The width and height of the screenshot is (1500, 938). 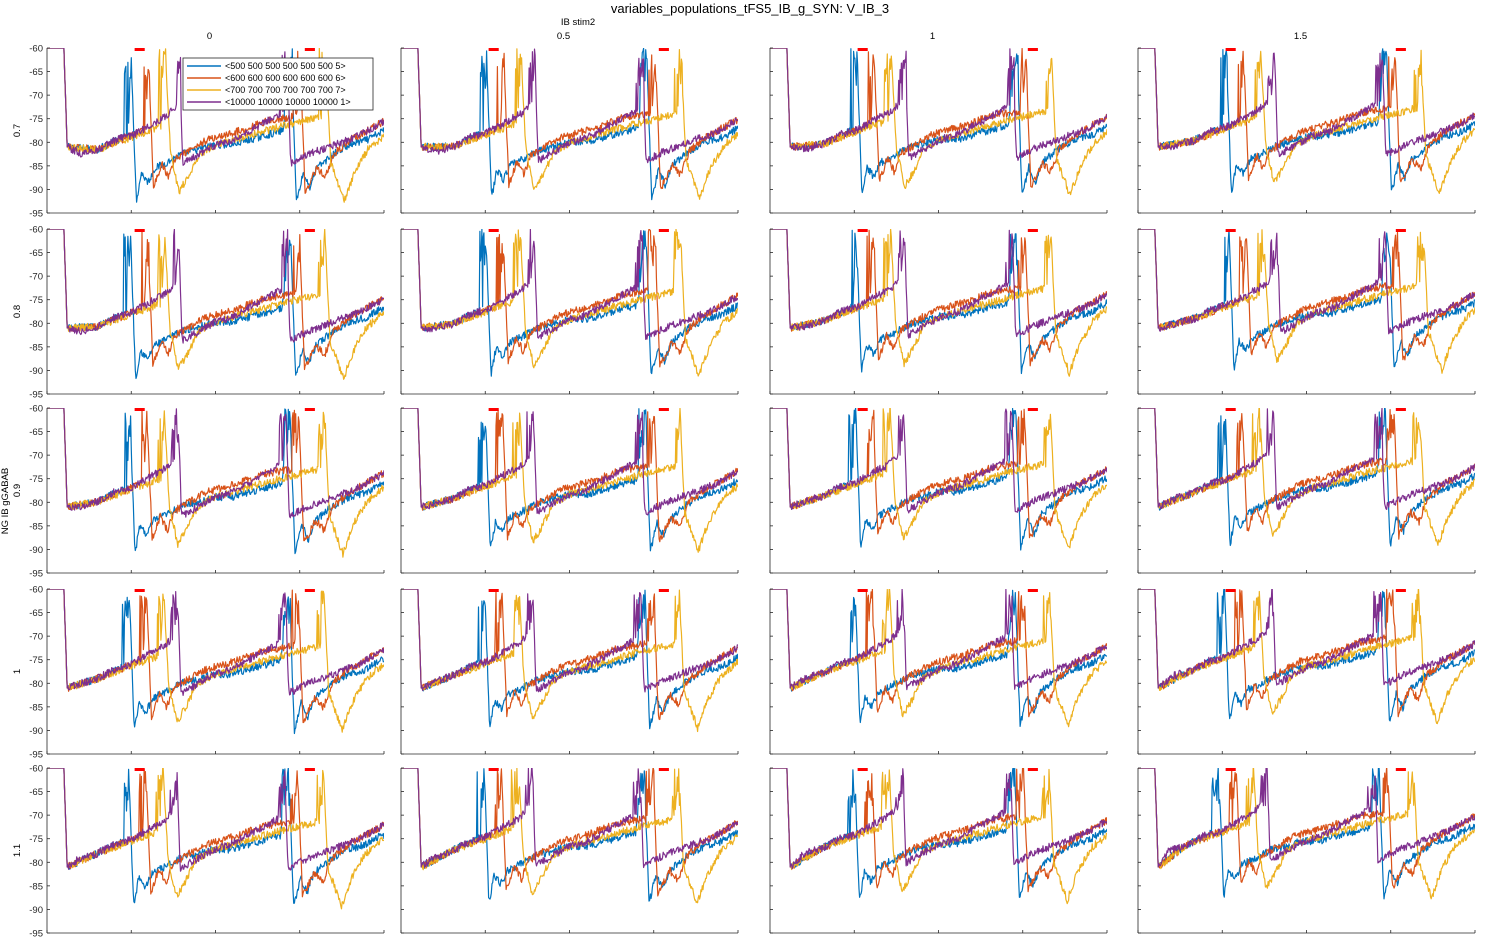 What do you see at coordinates (17, 850) in the screenshot?
I see `row-title: 1.1` at bounding box center [17, 850].